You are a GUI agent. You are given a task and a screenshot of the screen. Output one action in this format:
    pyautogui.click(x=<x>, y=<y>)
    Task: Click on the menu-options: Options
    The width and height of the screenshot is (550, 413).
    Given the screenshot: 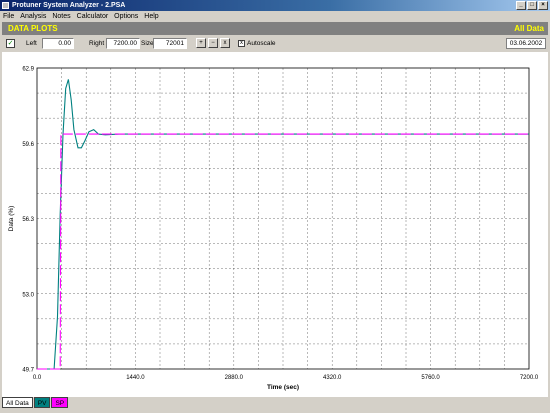 What is the action you would take?
    pyautogui.click(x=126, y=16)
    